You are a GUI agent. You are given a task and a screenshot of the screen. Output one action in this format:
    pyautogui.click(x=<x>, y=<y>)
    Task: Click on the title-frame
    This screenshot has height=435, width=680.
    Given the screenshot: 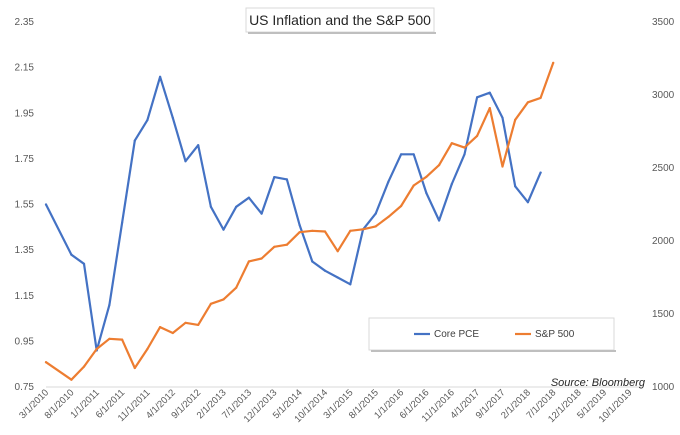 What is the action you would take?
    pyautogui.click(x=340, y=20)
    